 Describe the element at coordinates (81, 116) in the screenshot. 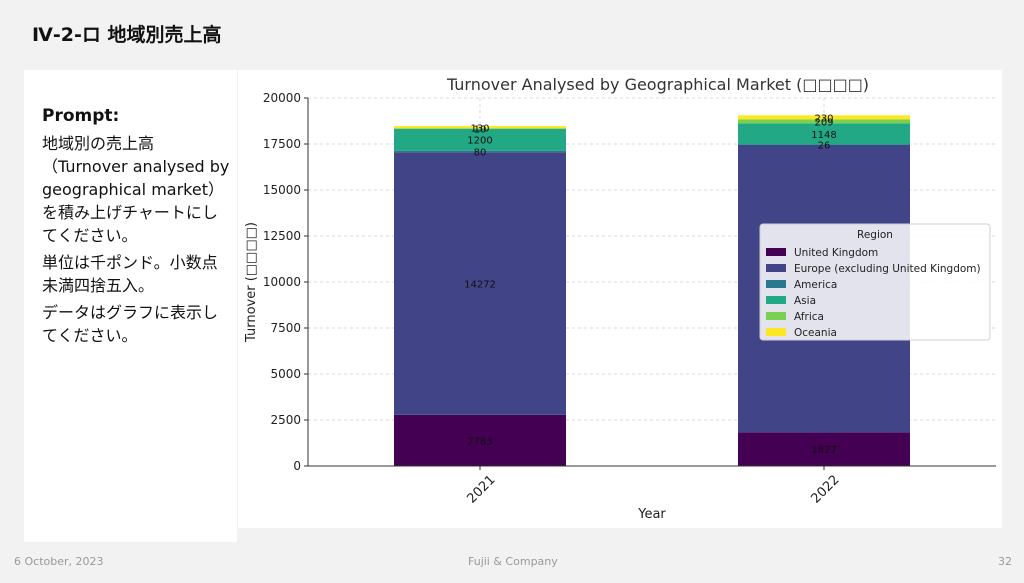

I see `prompt-heading: Prompt:` at that location.